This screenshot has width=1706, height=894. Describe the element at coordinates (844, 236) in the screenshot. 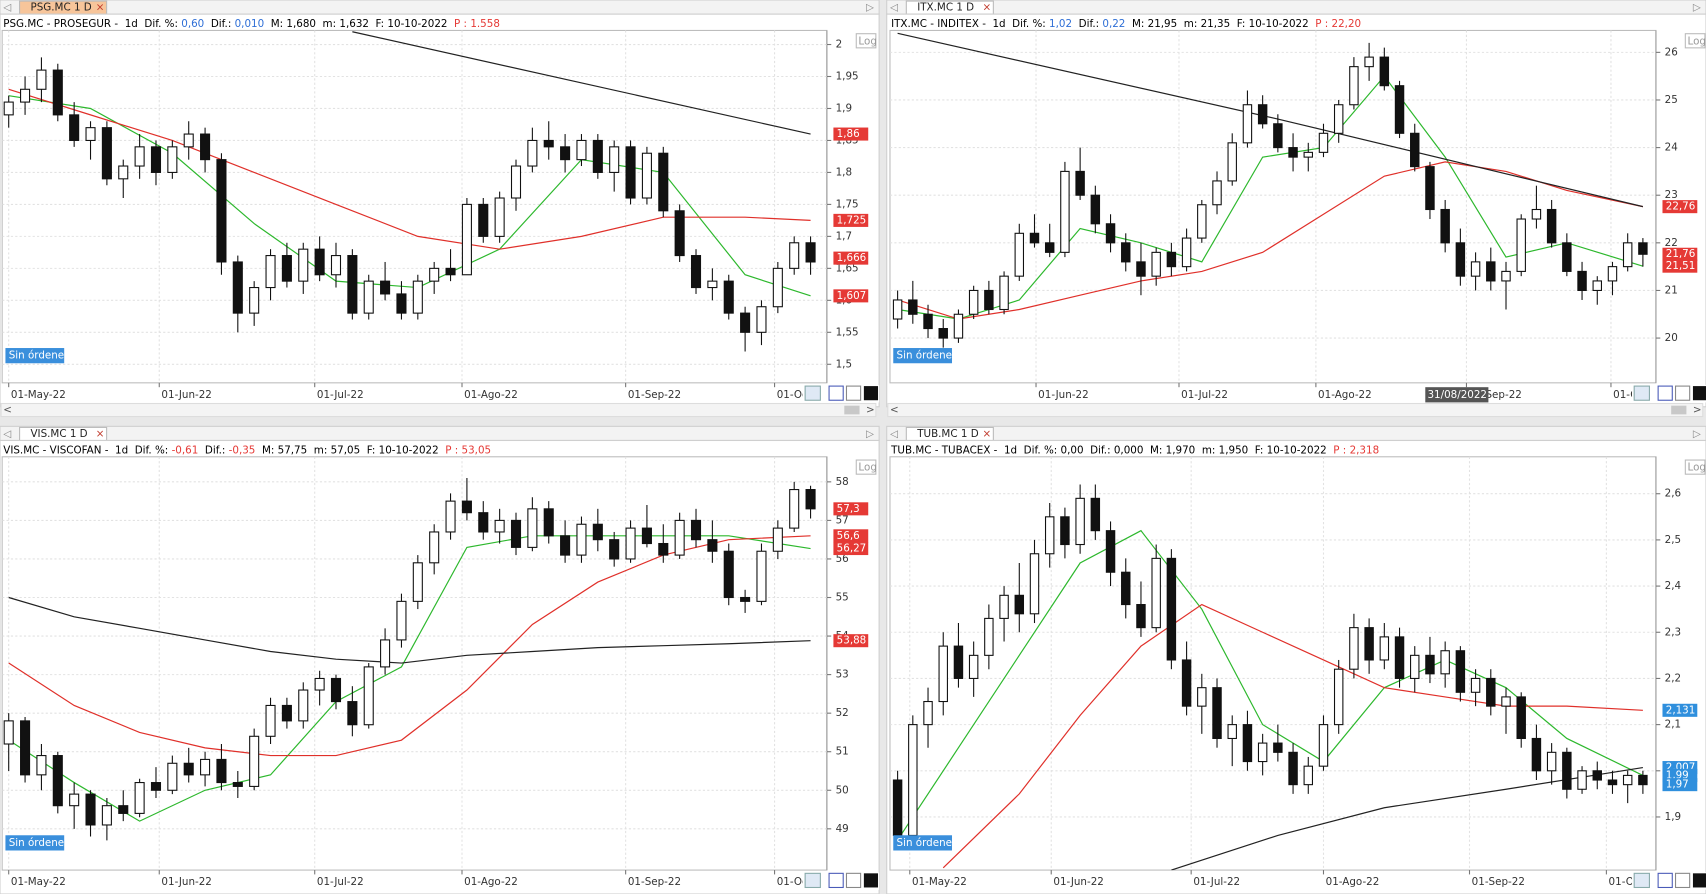

I see `y-tick-label: 1,7` at that location.